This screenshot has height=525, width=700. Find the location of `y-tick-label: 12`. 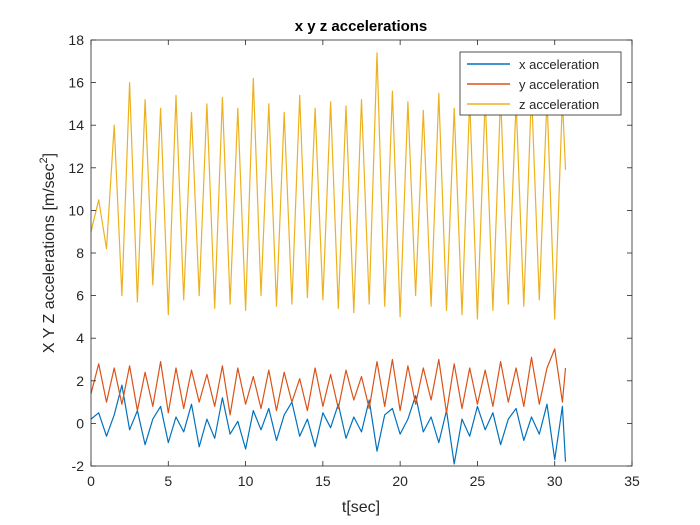

y-tick-label: 12 is located at coordinates (76, 168).